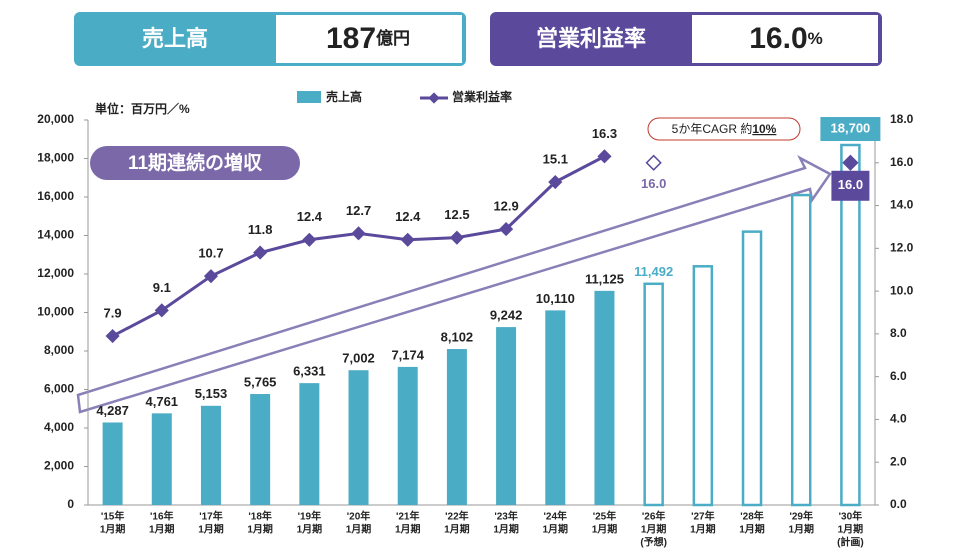 The height and width of the screenshot is (559, 960). What do you see at coordinates (359, 516) in the screenshot?
I see `x-tick-label: '20年` at bounding box center [359, 516].